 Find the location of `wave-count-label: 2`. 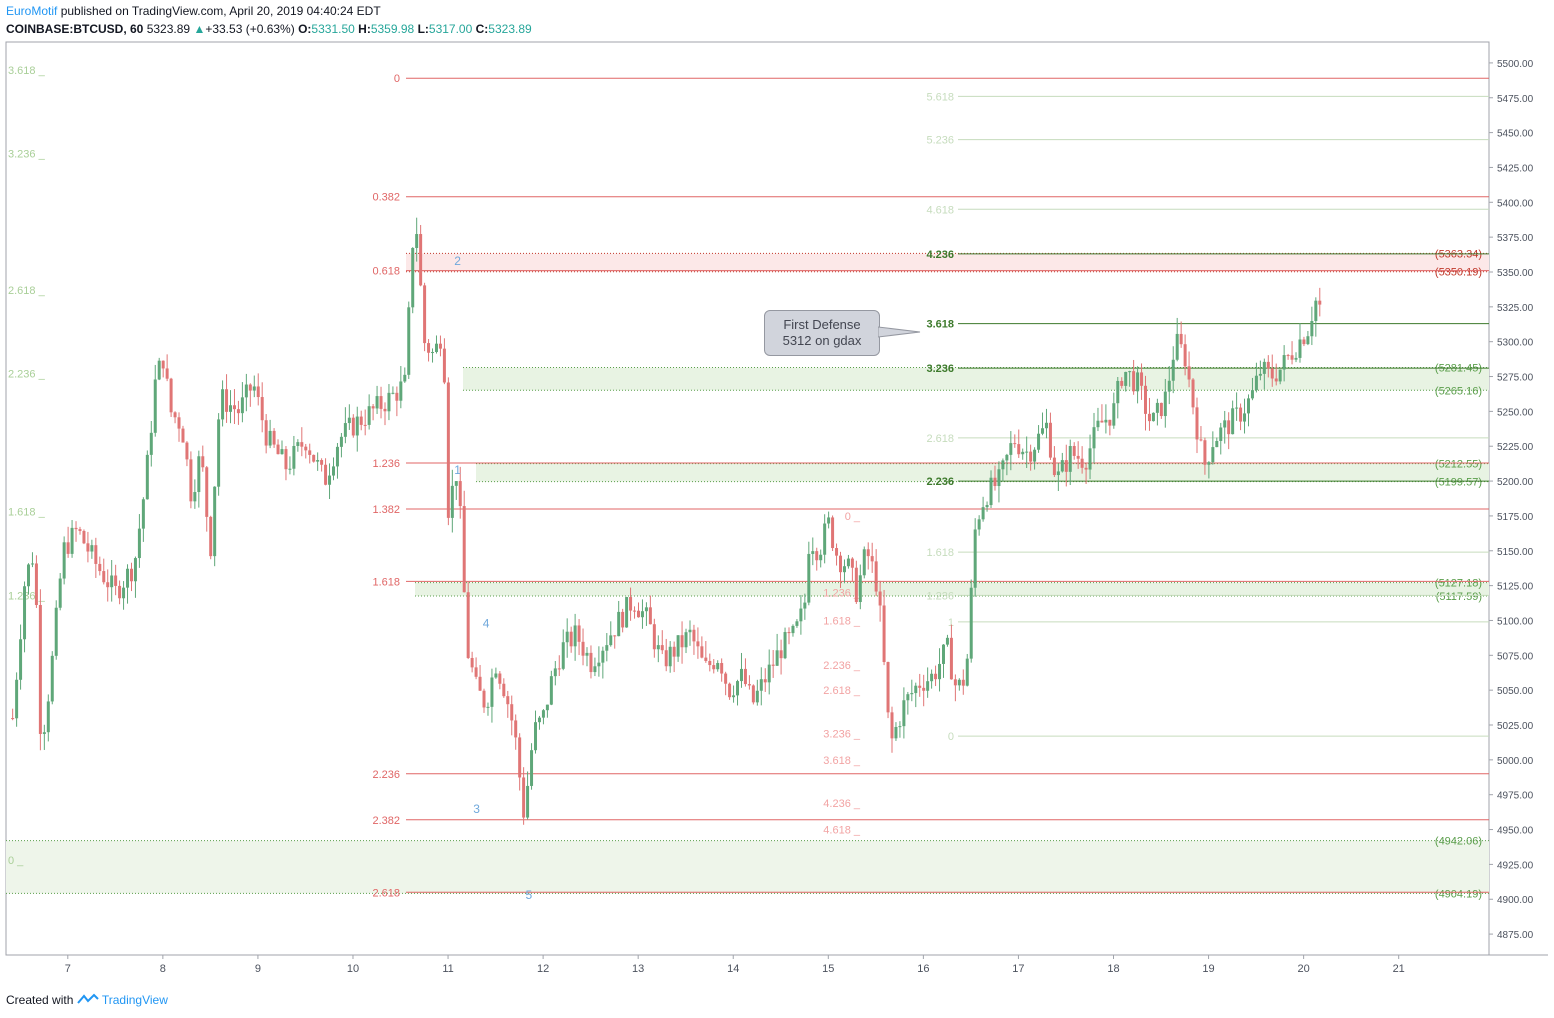

wave-count-label: 2 is located at coordinates (457, 261).